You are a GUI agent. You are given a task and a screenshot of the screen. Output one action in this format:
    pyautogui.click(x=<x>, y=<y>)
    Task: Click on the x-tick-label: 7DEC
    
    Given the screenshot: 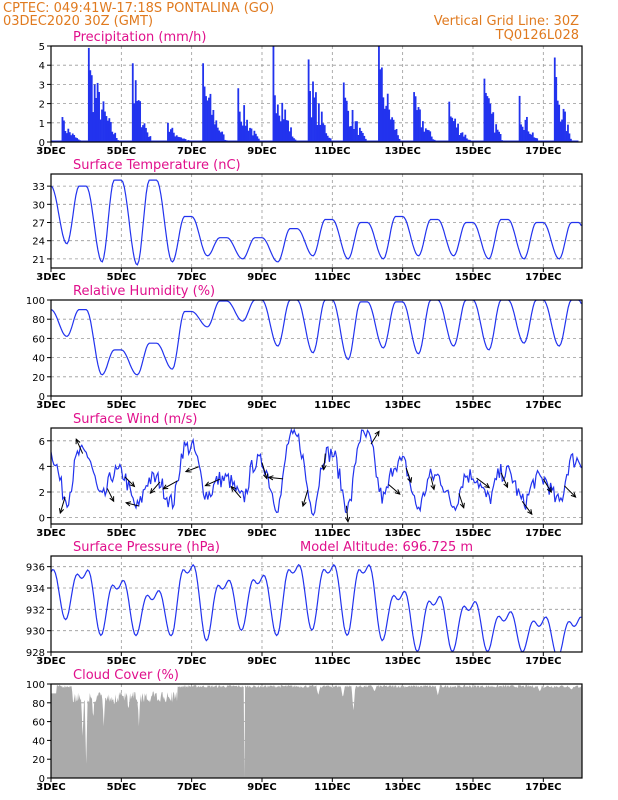 What is the action you would take?
    pyautogui.click(x=191, y=787)
    